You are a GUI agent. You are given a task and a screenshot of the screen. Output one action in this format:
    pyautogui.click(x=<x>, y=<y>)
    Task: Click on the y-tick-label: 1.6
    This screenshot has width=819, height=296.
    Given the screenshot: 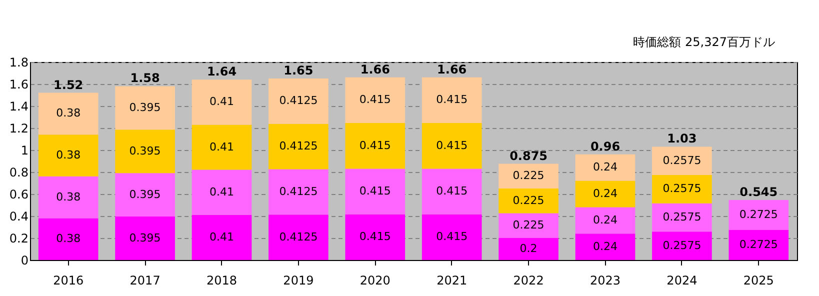 What is the action you would take?
    pyautogui.click(x=18, y=85)
    